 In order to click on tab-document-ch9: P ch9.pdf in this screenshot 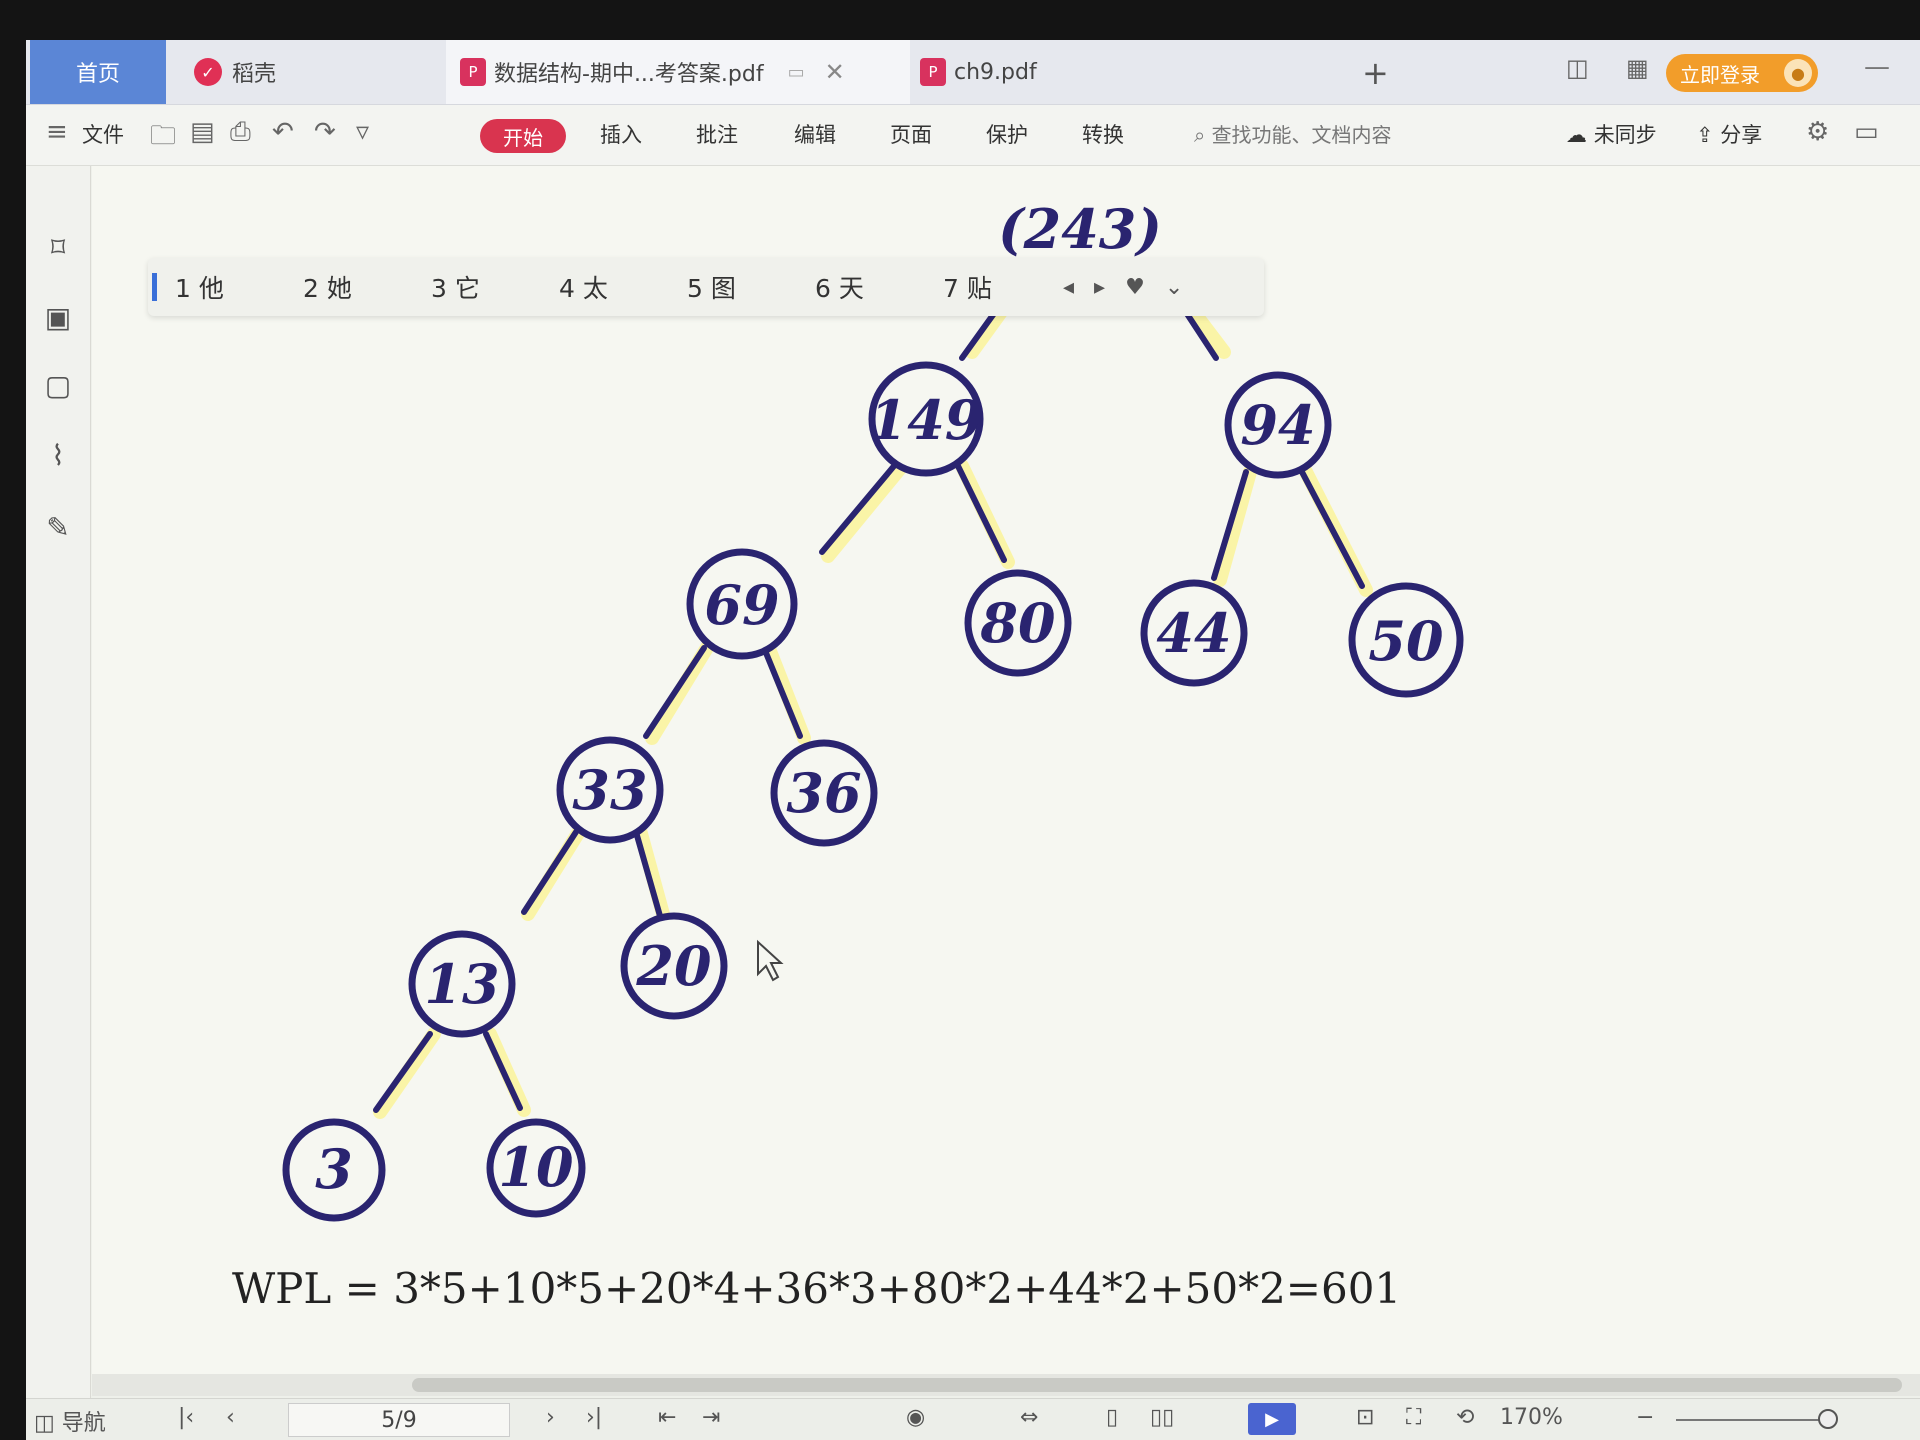, I will do `click(1063, 72)`.